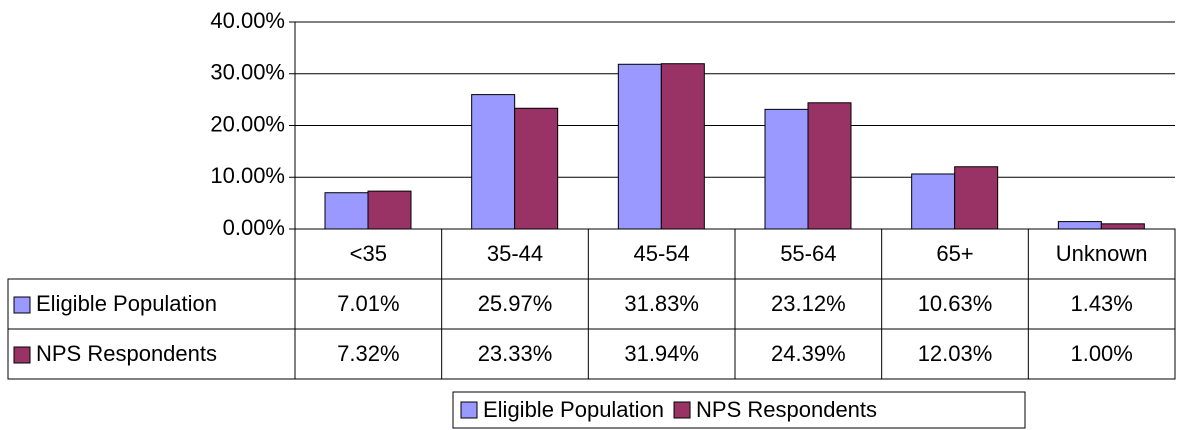 The image size is (1189, 430). Describe the element at coordinates (515, 253) in the screenshot. I see `category-label: 35-44` at that location.